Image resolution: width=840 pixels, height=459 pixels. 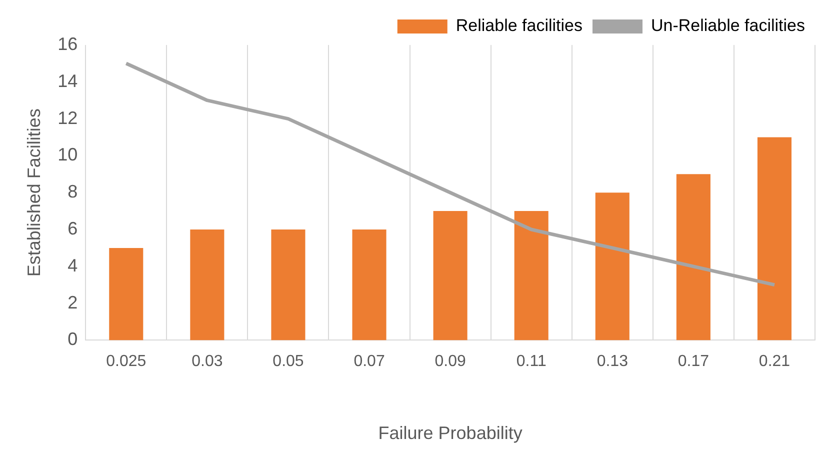 I want to click on y-axis-title: Established Facilities, so click(x=34, y=192).